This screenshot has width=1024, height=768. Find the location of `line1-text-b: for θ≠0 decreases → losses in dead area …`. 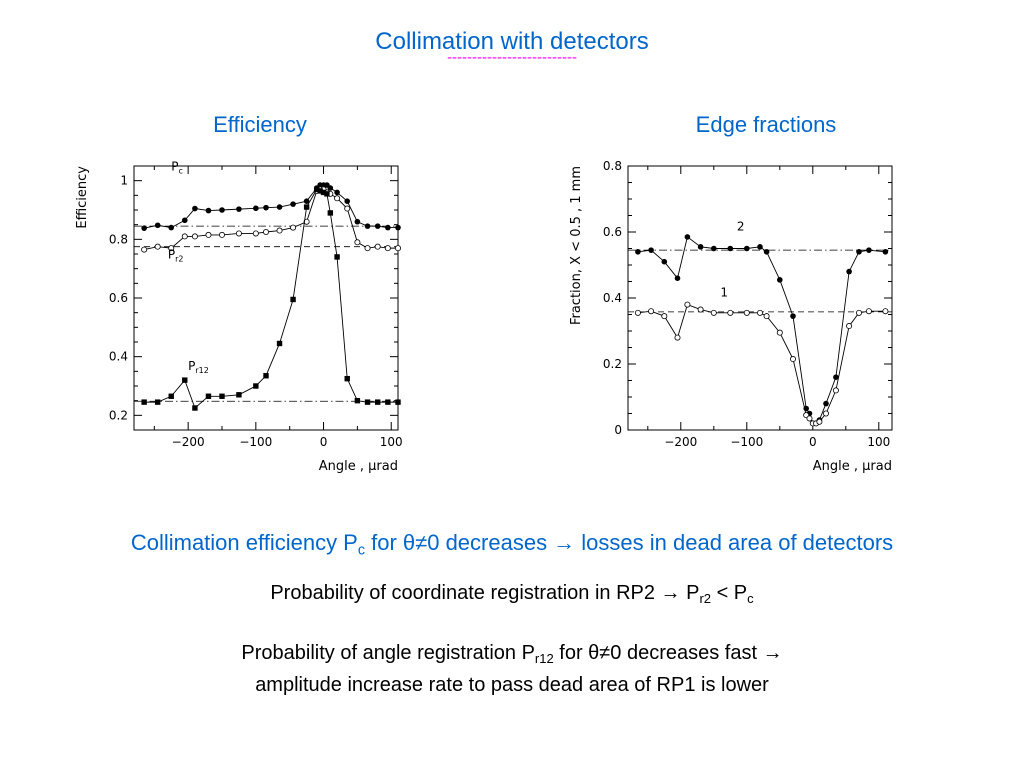

line1-text-b: for θ≠0 decreases → losses in dead area … is located at coordinates (629, 542).